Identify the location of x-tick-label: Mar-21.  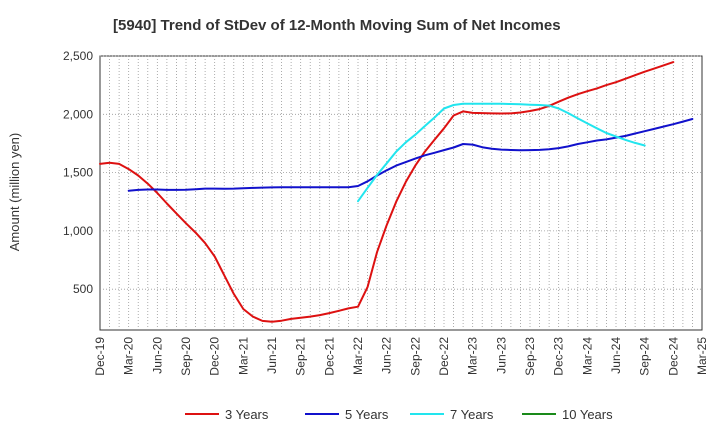
(243, 356).